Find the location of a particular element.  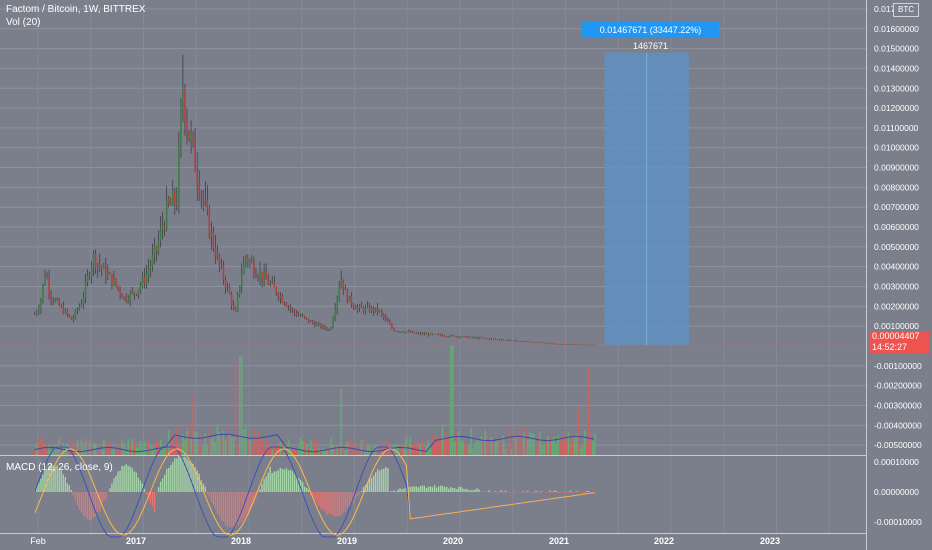

last-price-value: 0.00004407 is located at coordinates (896, 336).